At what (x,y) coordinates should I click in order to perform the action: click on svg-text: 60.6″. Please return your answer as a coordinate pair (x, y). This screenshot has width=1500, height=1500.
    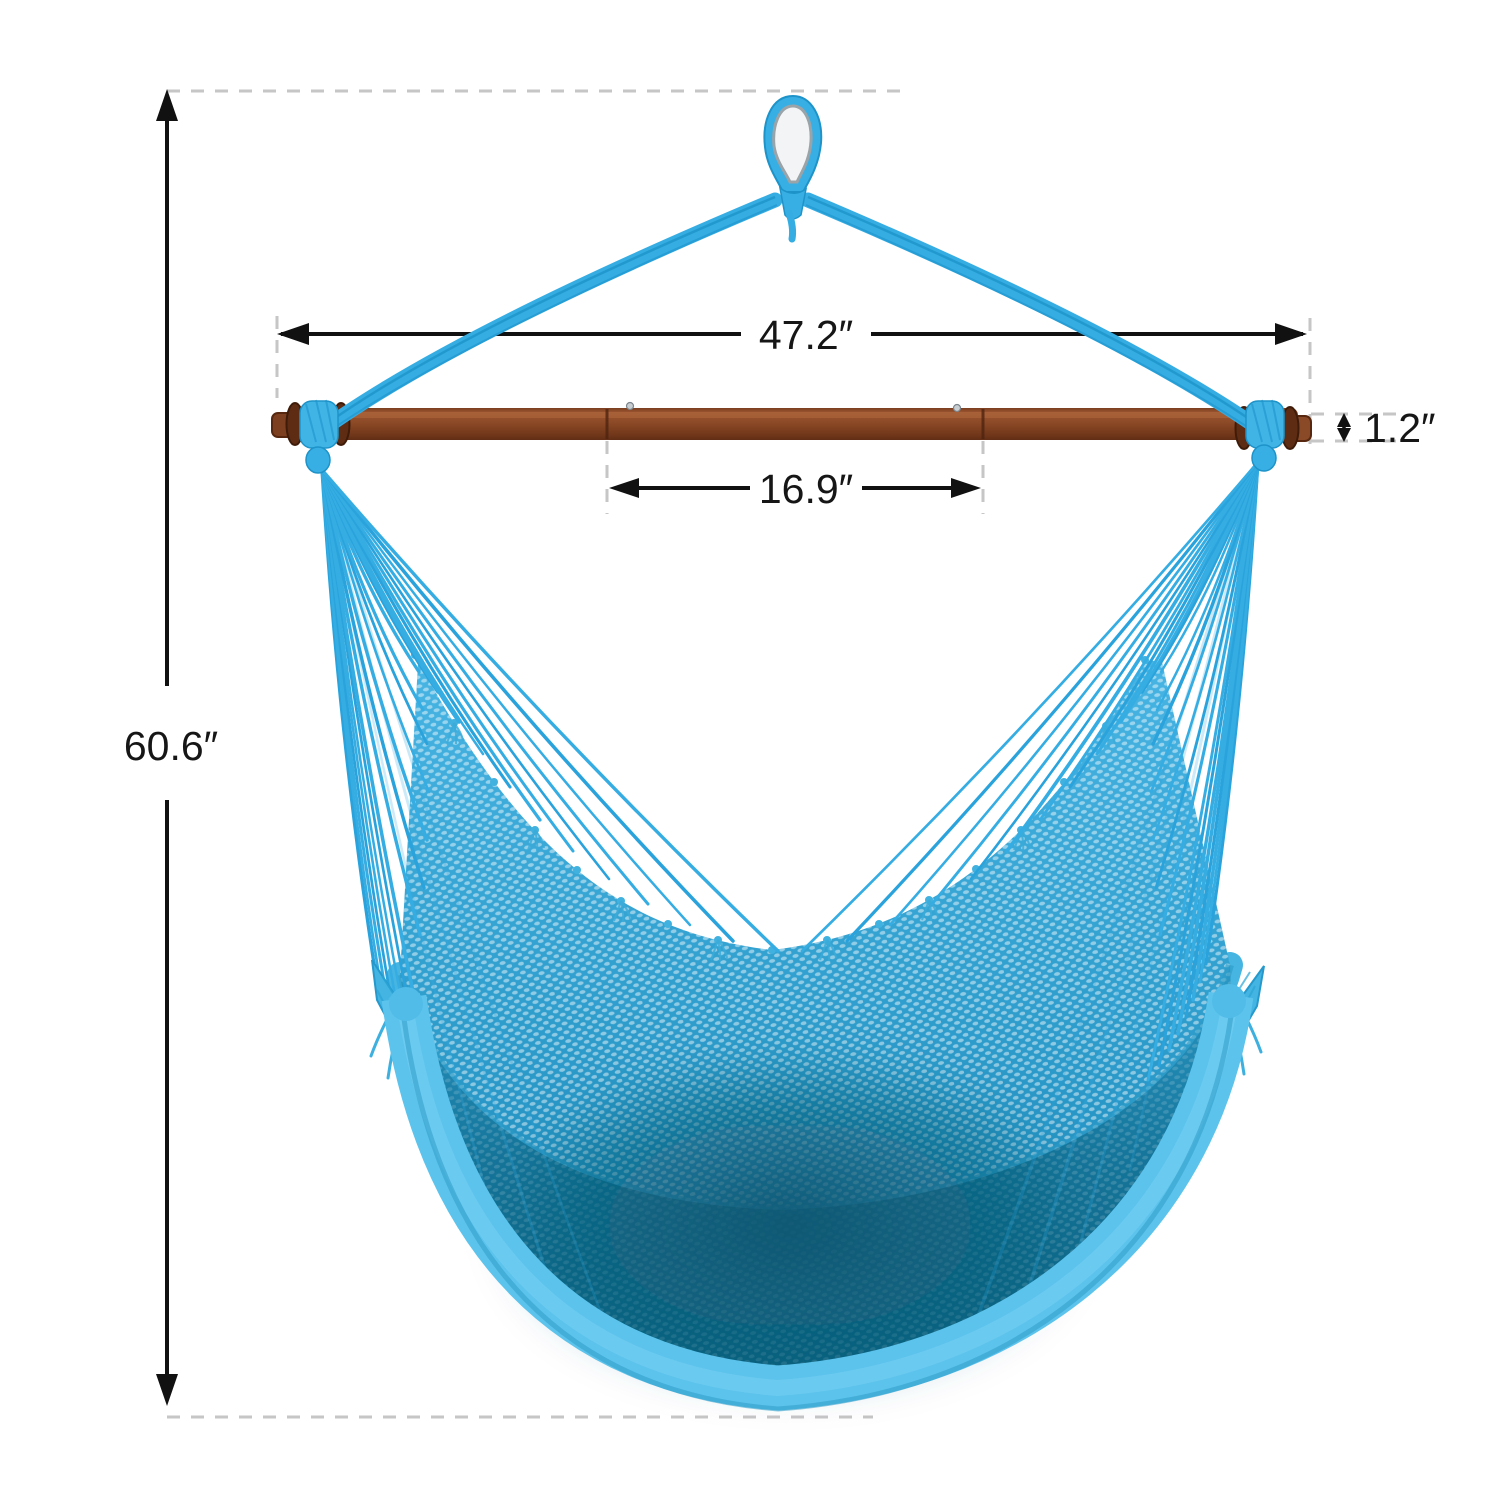
    Looking at the image, I should click on (171, 746).